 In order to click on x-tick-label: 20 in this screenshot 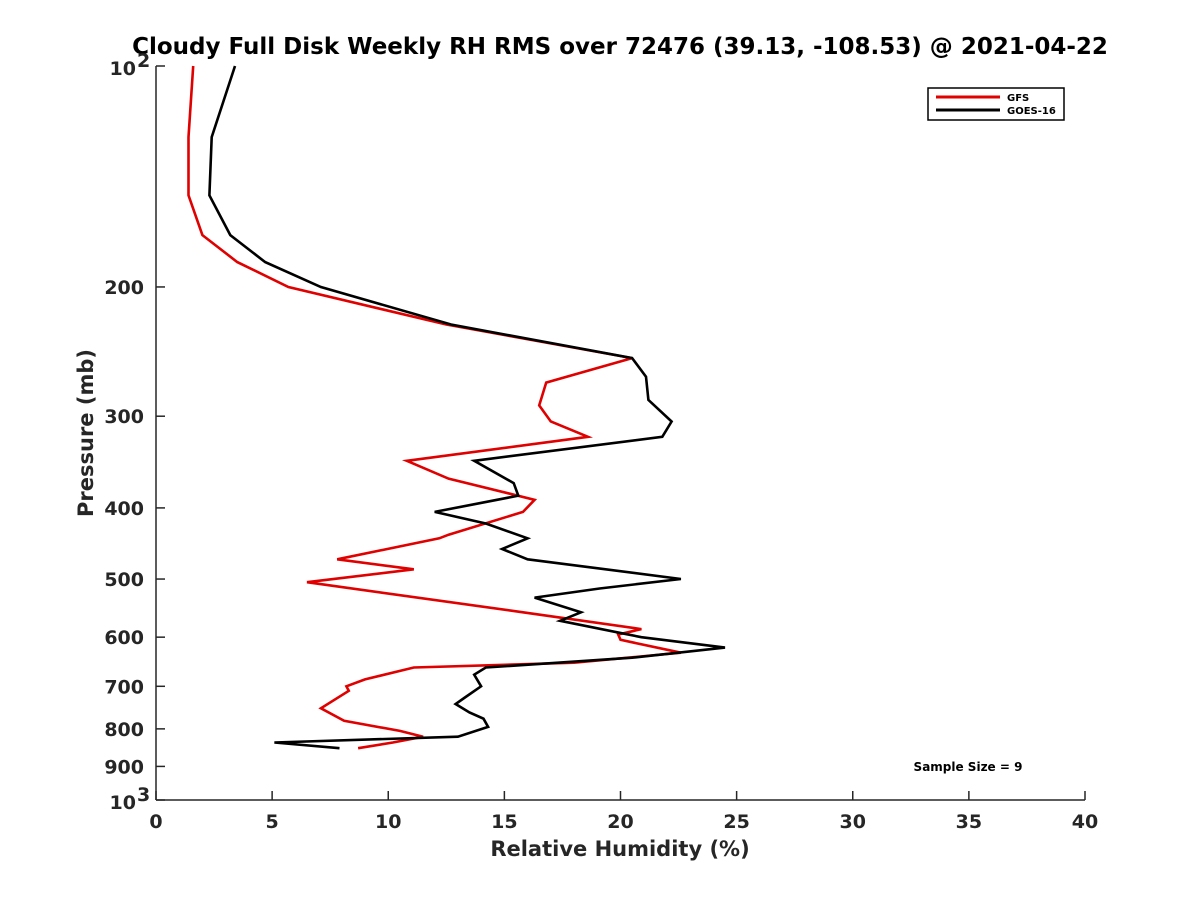, I will do `click(620, 822)`.